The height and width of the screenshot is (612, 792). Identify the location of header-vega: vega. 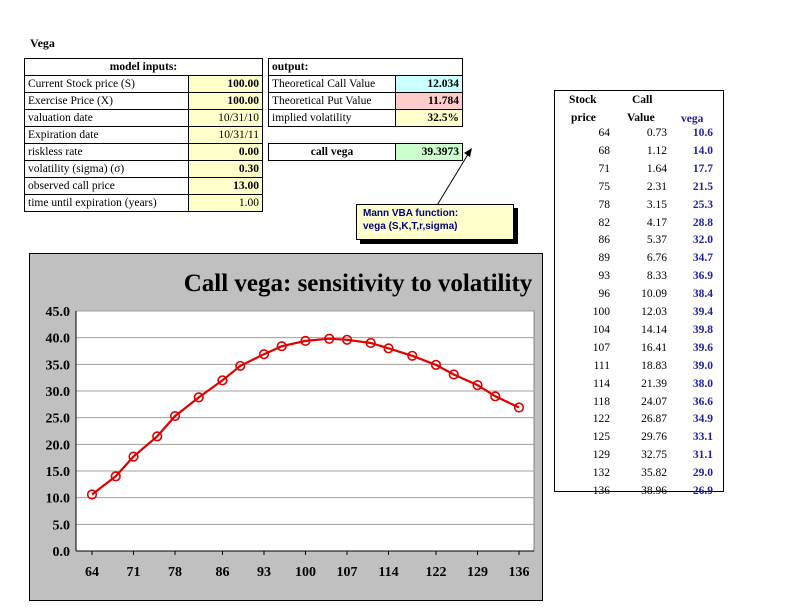
(692, 119).